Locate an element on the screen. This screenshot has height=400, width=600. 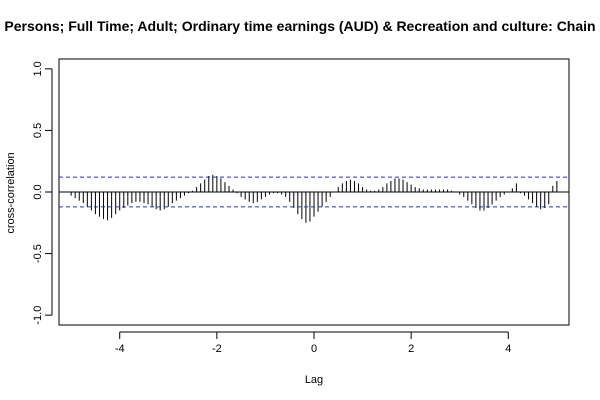
confidence-bands is located at coordinates (314, 192).